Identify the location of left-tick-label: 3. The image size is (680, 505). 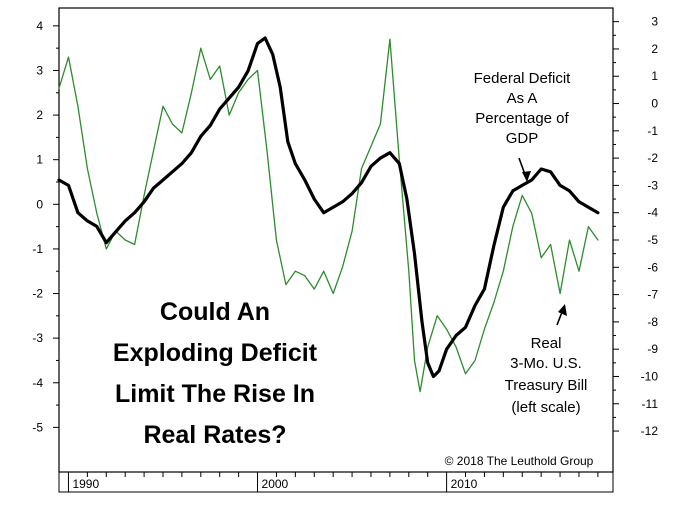
(39, 70).